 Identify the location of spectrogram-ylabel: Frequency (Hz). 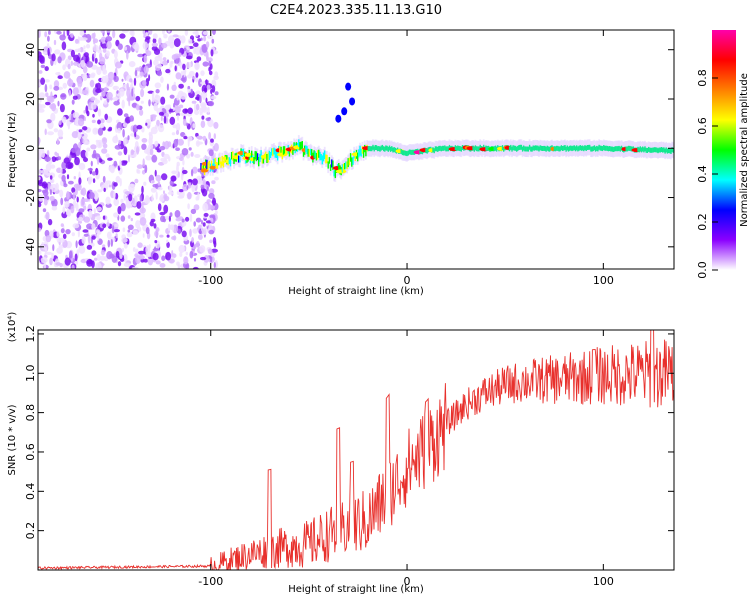
(12, 150).